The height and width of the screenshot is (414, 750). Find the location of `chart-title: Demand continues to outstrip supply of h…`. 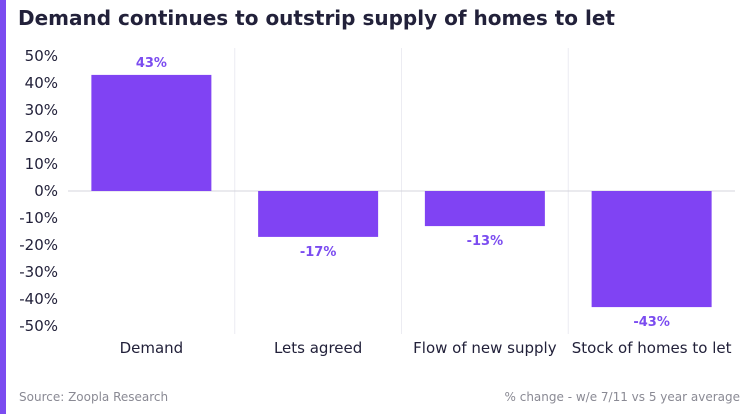

chart-title: Demand continues to outstrip supply of h… is located at coordinates (316, 18).